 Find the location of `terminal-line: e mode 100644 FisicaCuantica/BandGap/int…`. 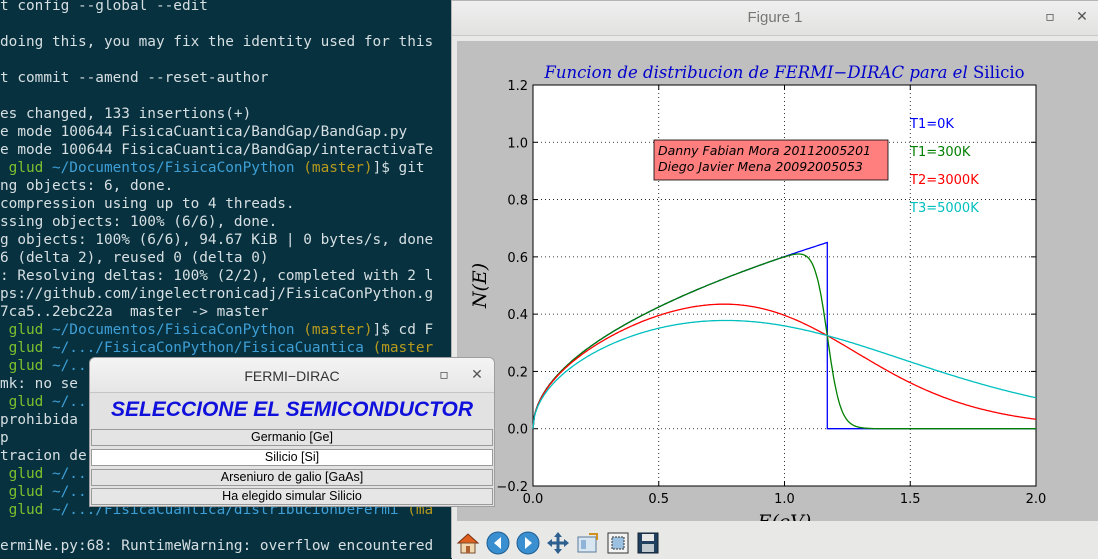

terminal-line: e mode 100644 FisicaCuantica/BandGap/int… is located at coordinates (217, 150).